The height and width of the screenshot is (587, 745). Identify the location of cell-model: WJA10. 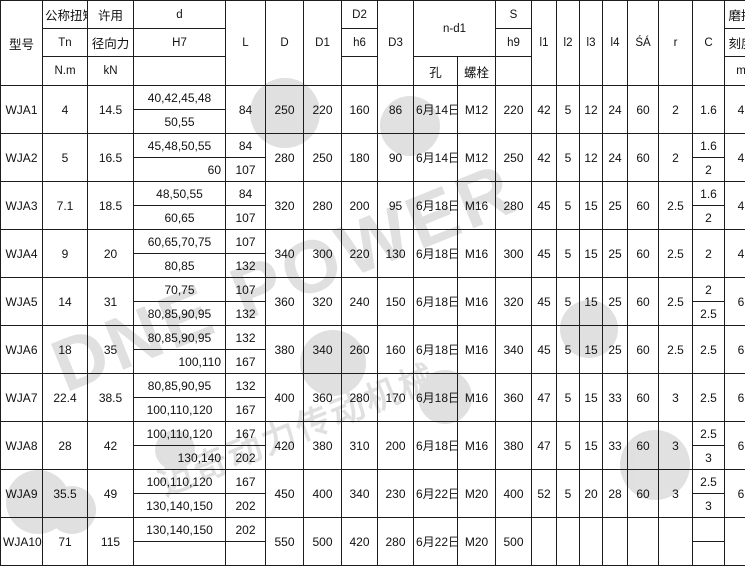
(21, 541).